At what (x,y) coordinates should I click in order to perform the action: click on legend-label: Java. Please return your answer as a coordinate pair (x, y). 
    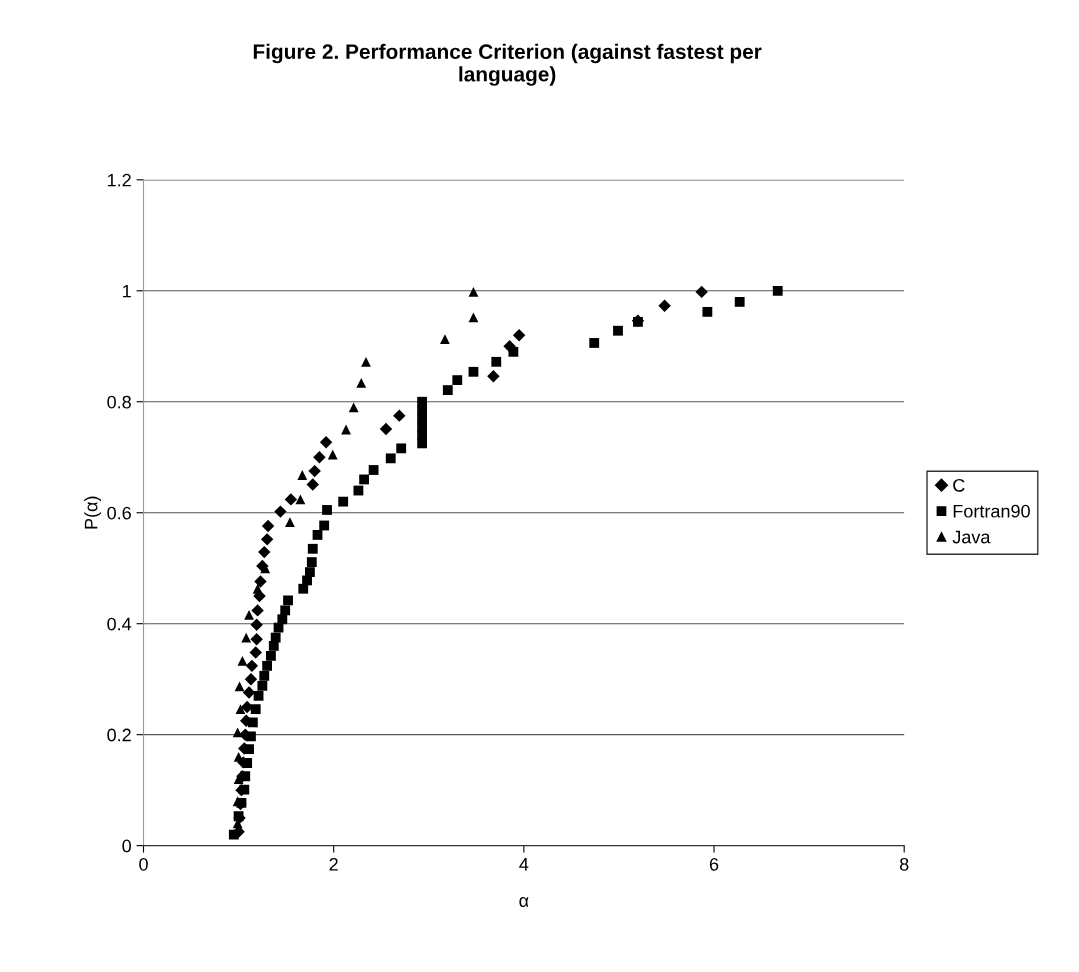
    Looking at the image, I should click on (971, 537).